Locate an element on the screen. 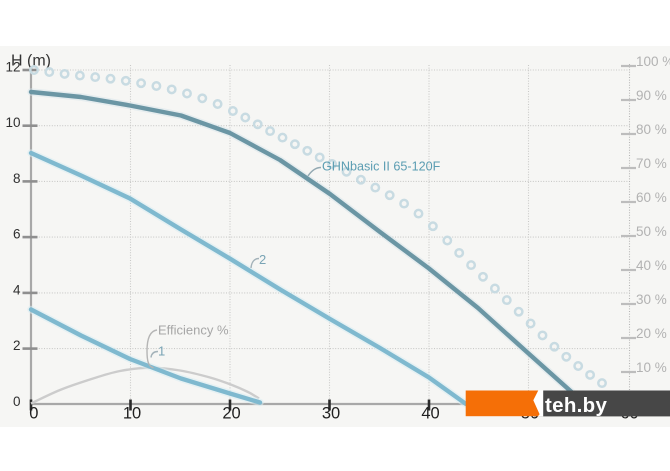 This screenshot has width=670, height=471. svg-text: 70 % is located at coordinates (651, 163).